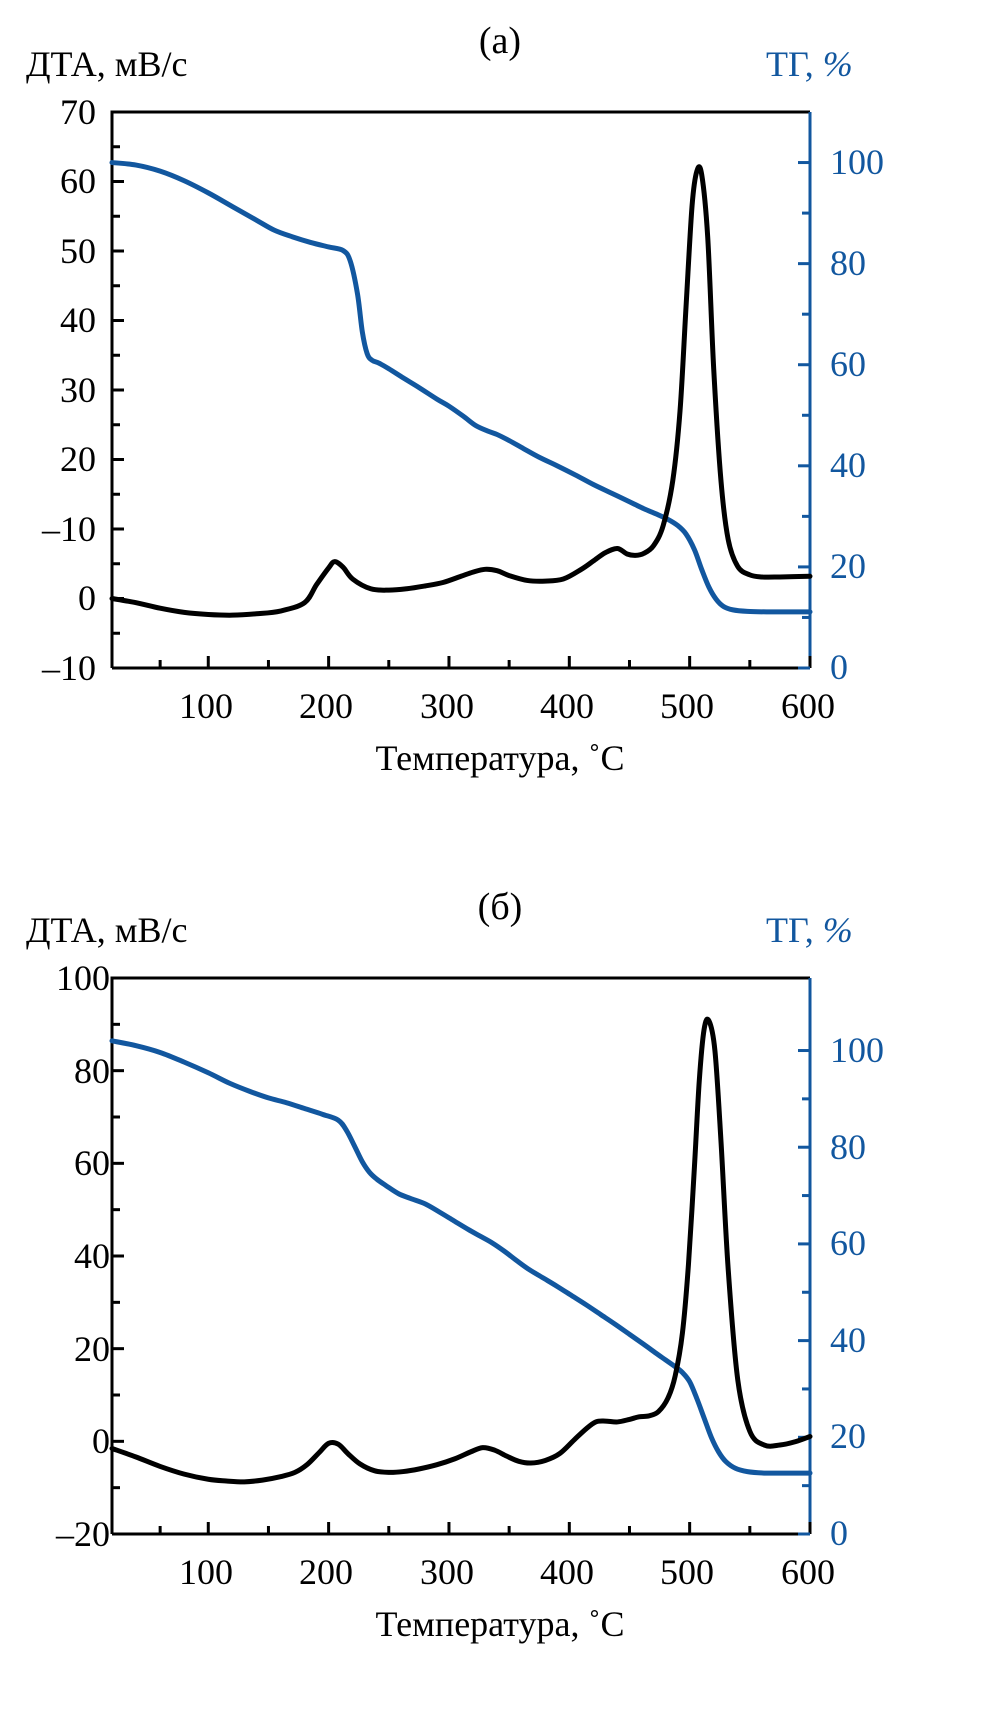 Image resolution: width=1000 pixels, height=1732 pixels. What do you see at coordinates (794, 930) in the screenshot?
I see `panel-b-right-axis-title-text: ТГ,` at bounding box center [794, 930].